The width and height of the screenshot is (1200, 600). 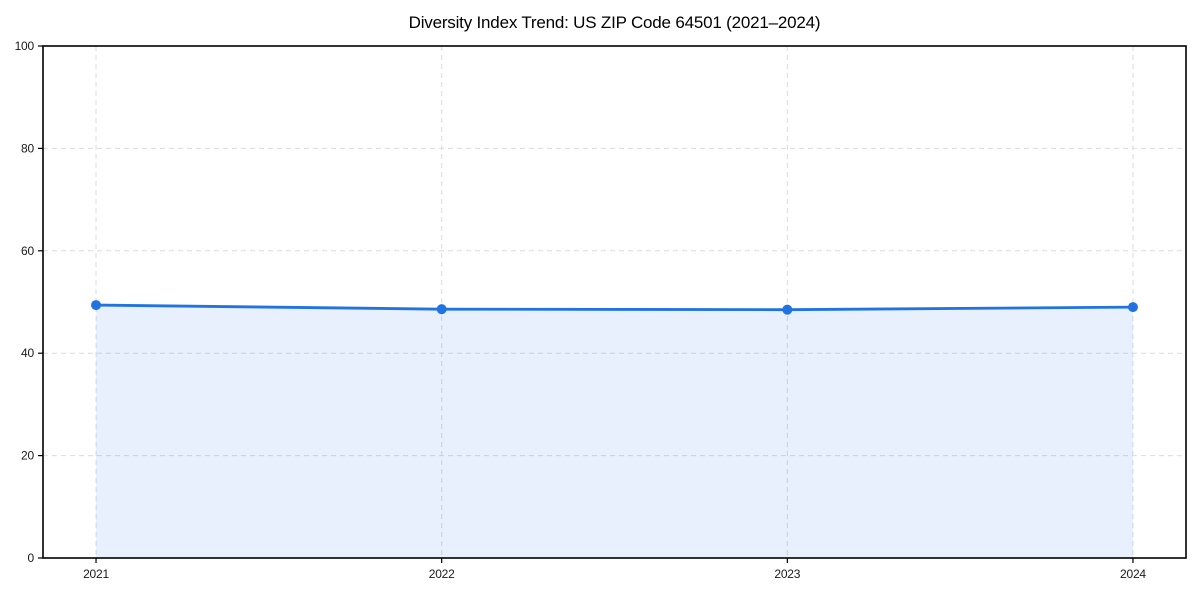 What do you see at coordinates (1133, 574) in the screenshot?
I see `x-tick-label: 2024` at bounding box center [1133, 574].